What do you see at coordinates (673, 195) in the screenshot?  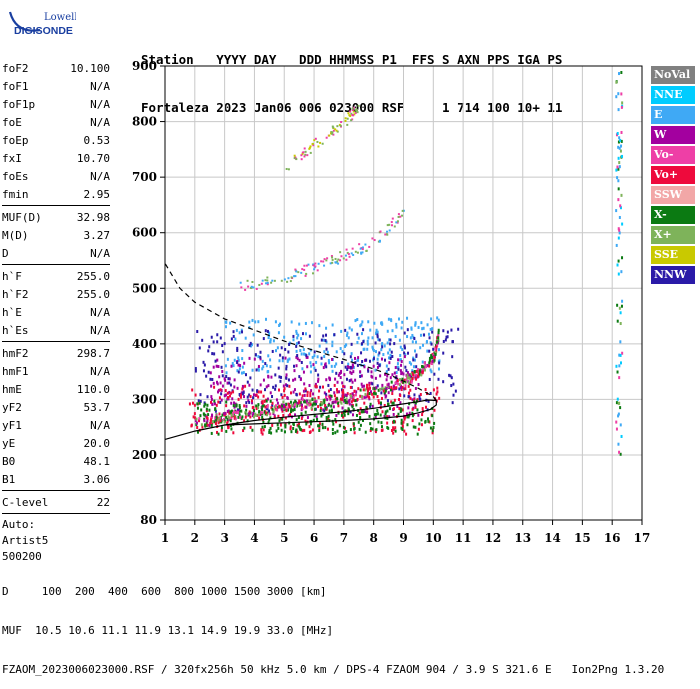 I see `legend-item-ssw: SSW` at bounding box center [673, 195].